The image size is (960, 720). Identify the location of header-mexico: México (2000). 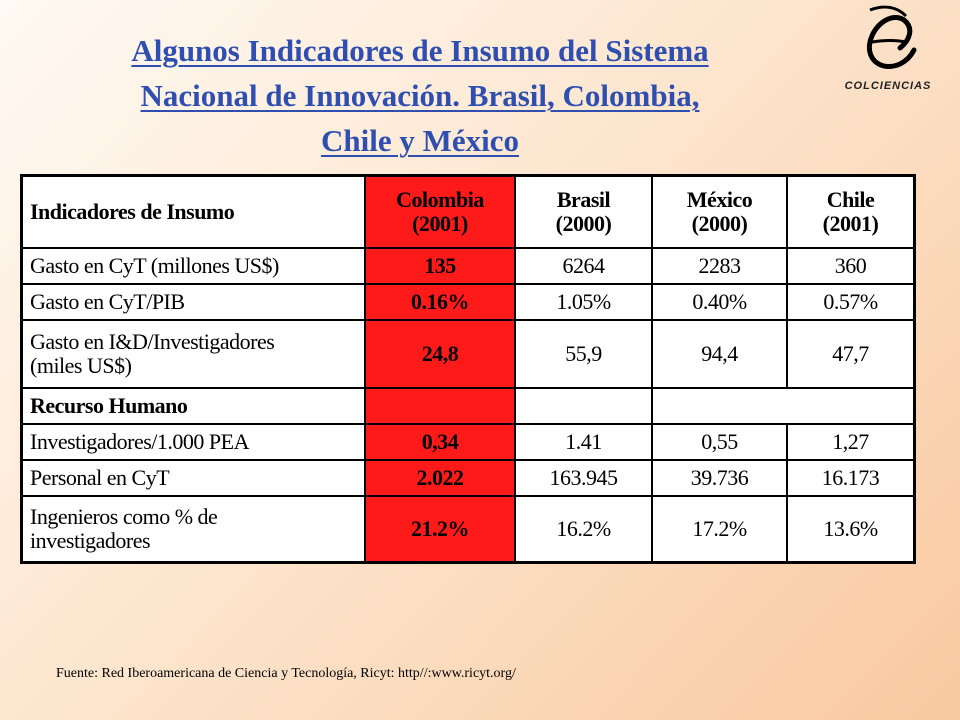
(719, 212).